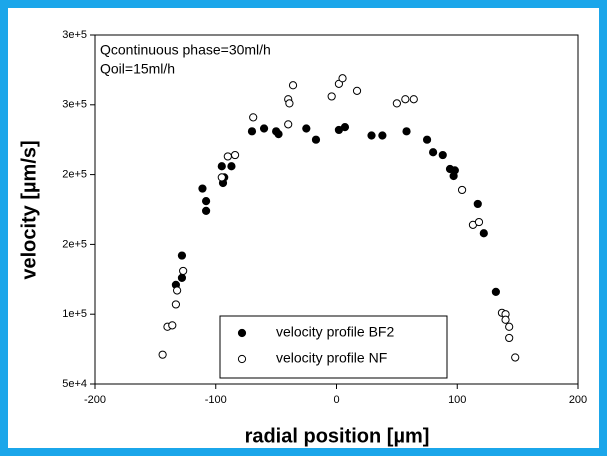 This screenshot has height=456, width=607. Describe the element at coordinates (74, 384) in the screenshot. I see `y-tick-label: 5e+4` at that location.